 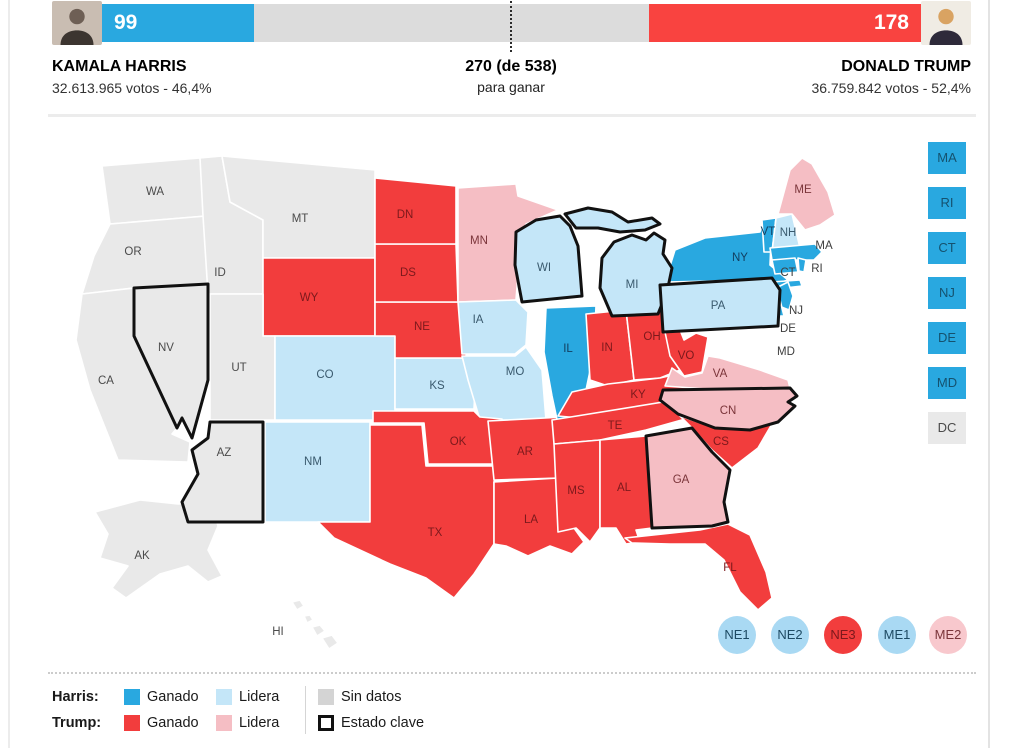 What do you see at coordinates (843, 635) in the screenshot?
I see `district-NE3: NE3` at bounding box center [843, 635].